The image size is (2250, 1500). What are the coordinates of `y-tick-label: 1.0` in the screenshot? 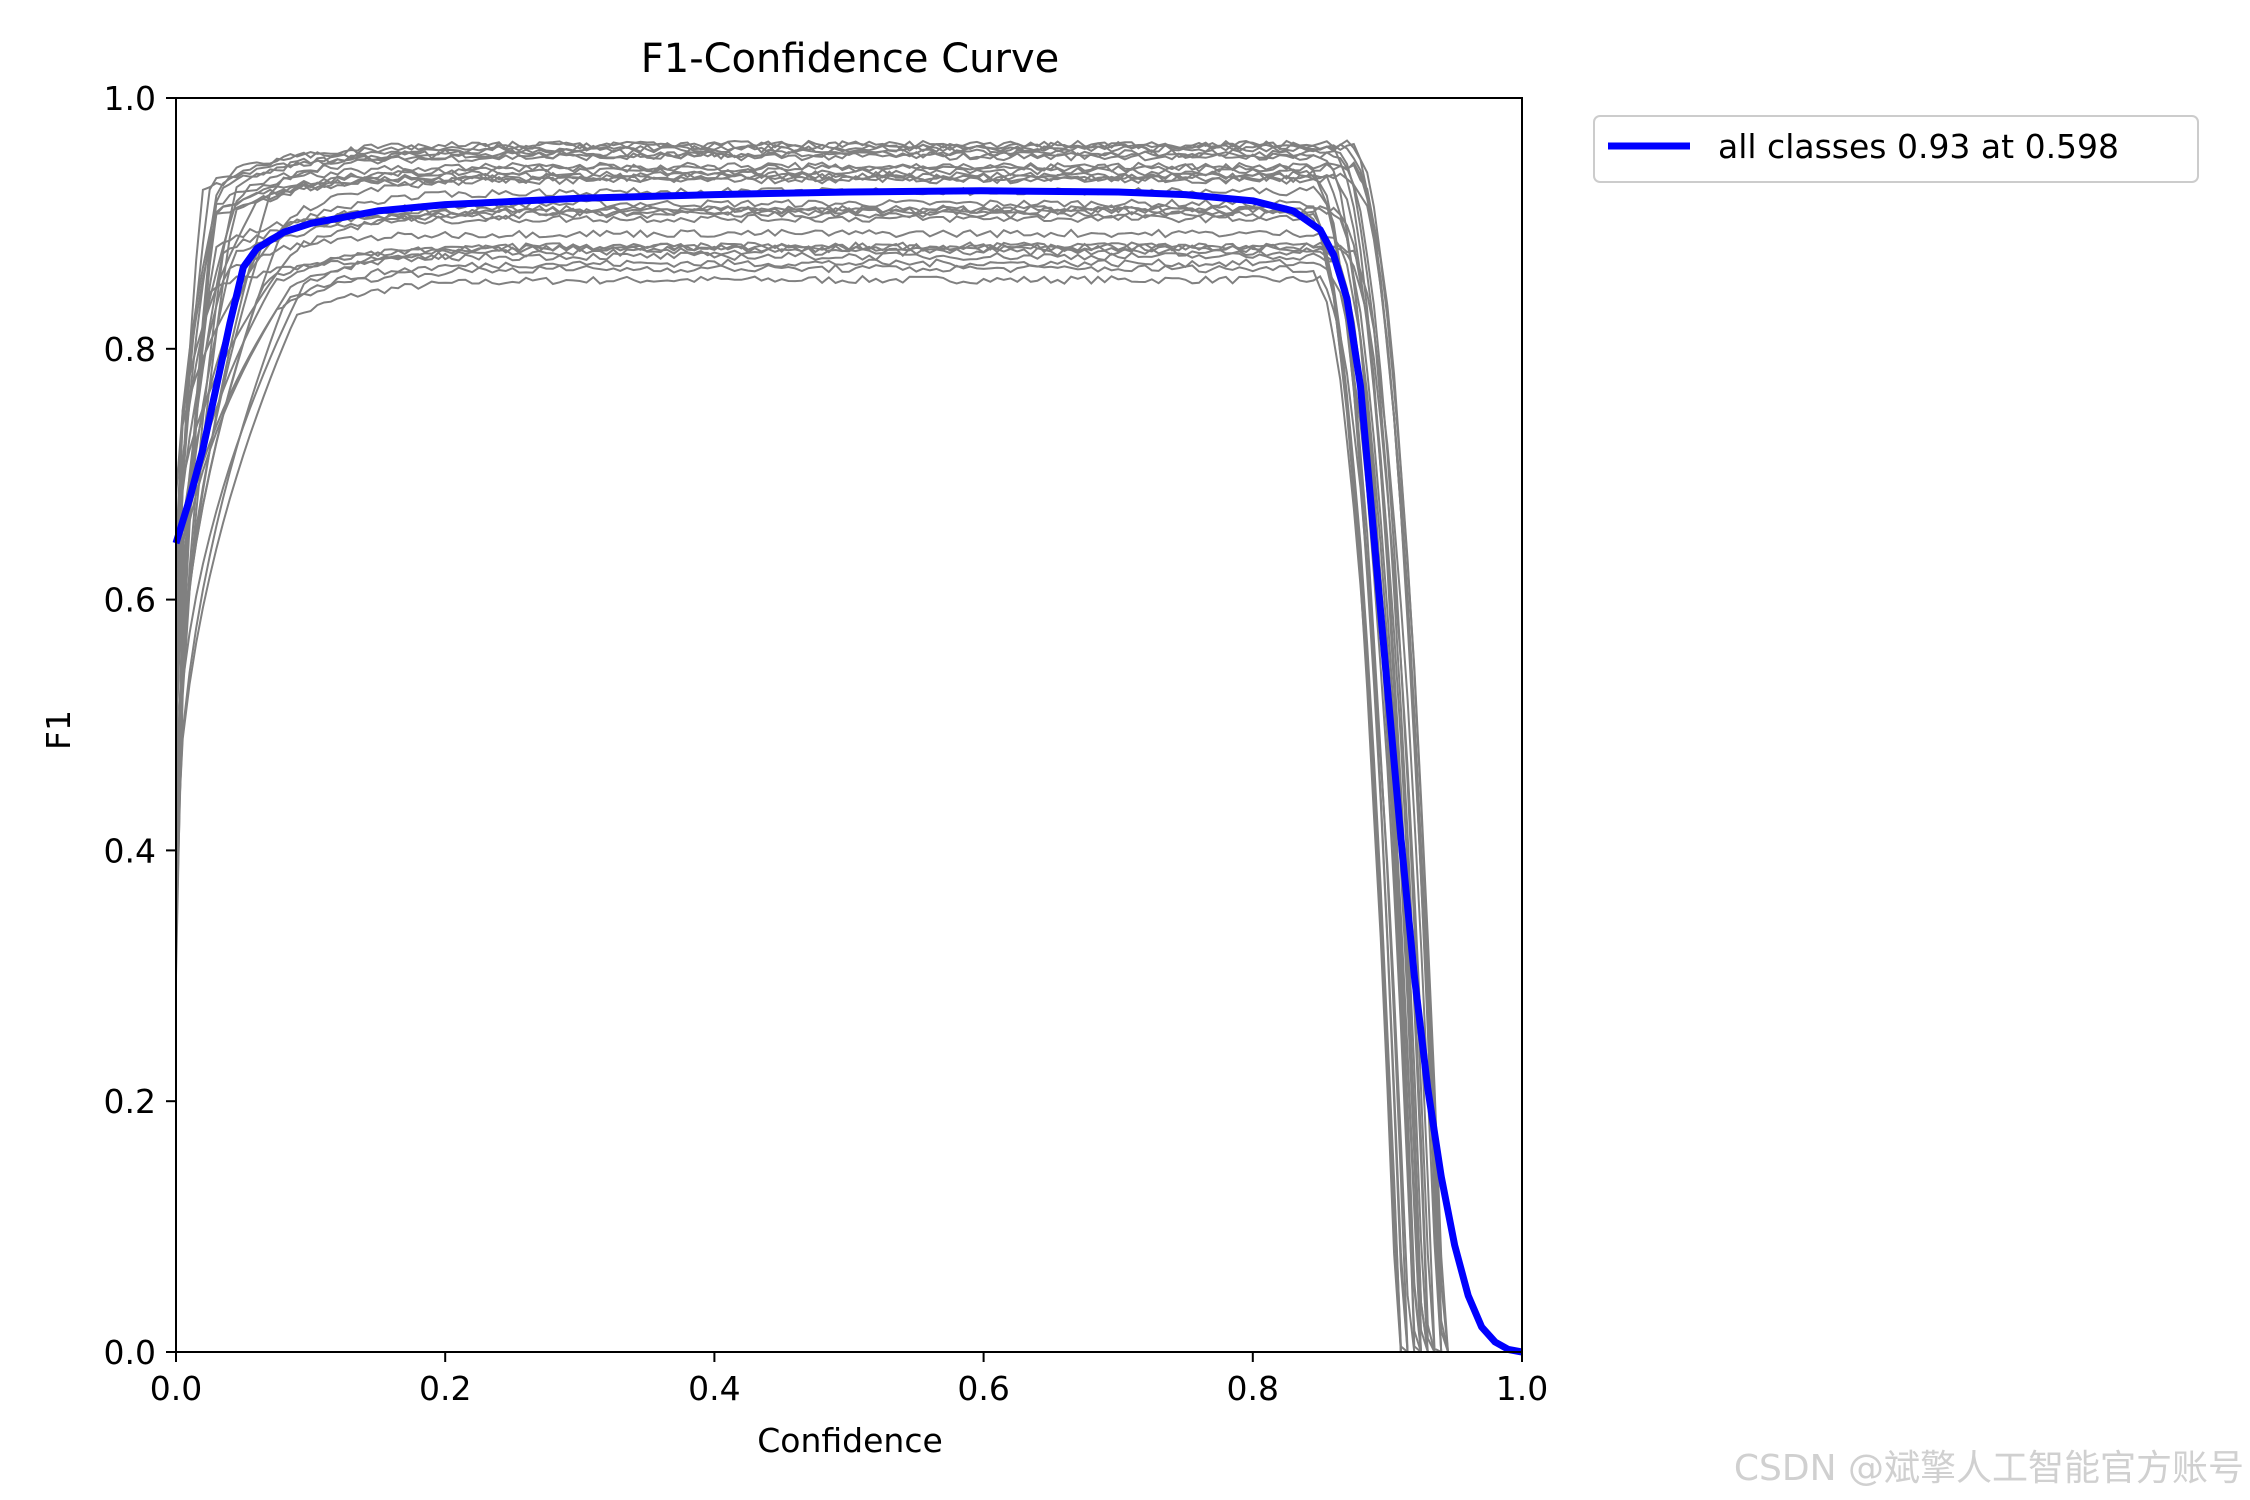 It's located at (130, 98).